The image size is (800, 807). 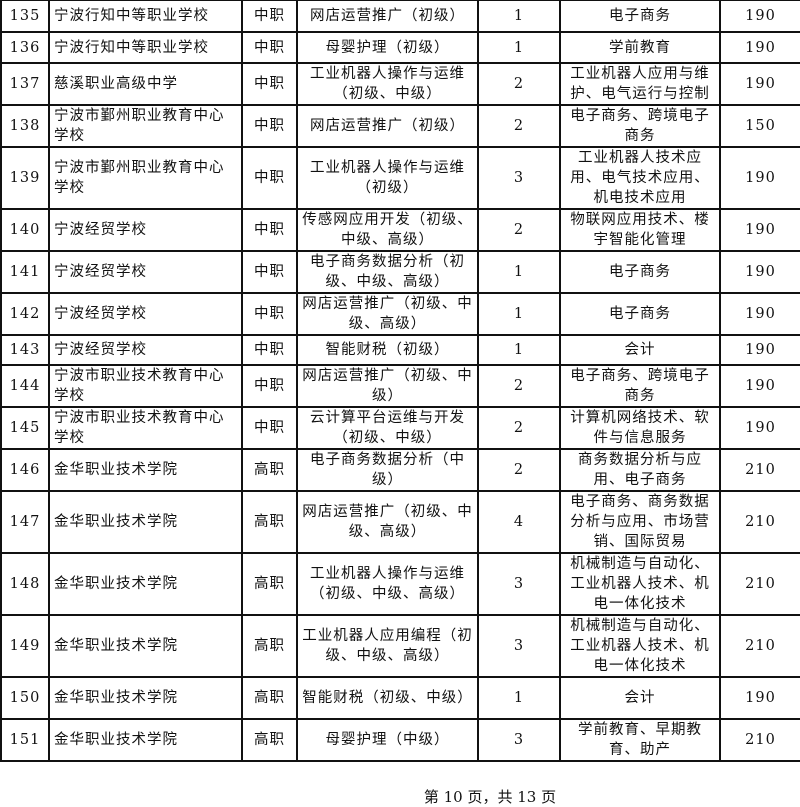 What do you see at coordinates (640, 350) in the screenshot?
I see `related-major: 会计` at bounding box center [640, 350].